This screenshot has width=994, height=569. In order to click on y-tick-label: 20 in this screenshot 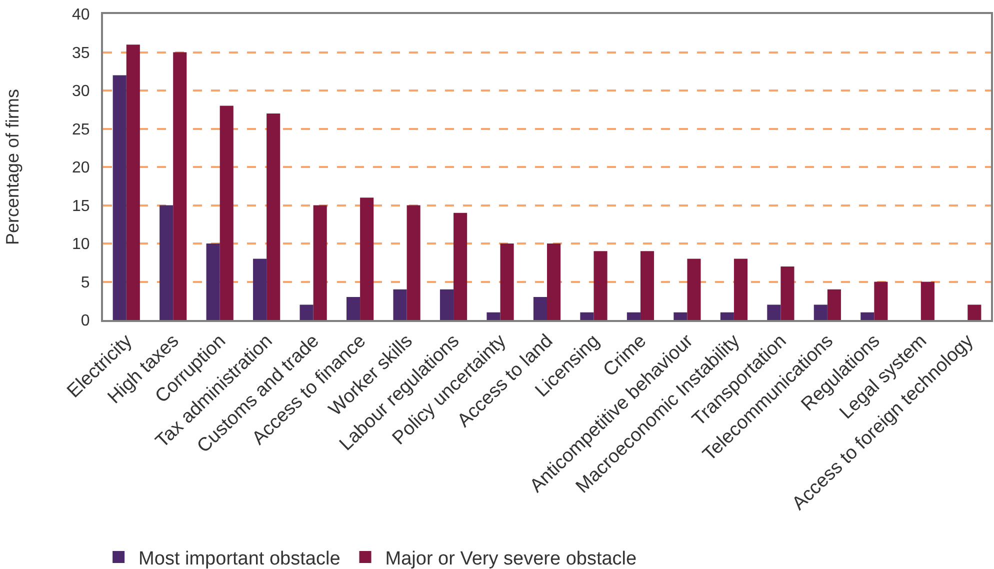, I will do `click(81, 168)`.